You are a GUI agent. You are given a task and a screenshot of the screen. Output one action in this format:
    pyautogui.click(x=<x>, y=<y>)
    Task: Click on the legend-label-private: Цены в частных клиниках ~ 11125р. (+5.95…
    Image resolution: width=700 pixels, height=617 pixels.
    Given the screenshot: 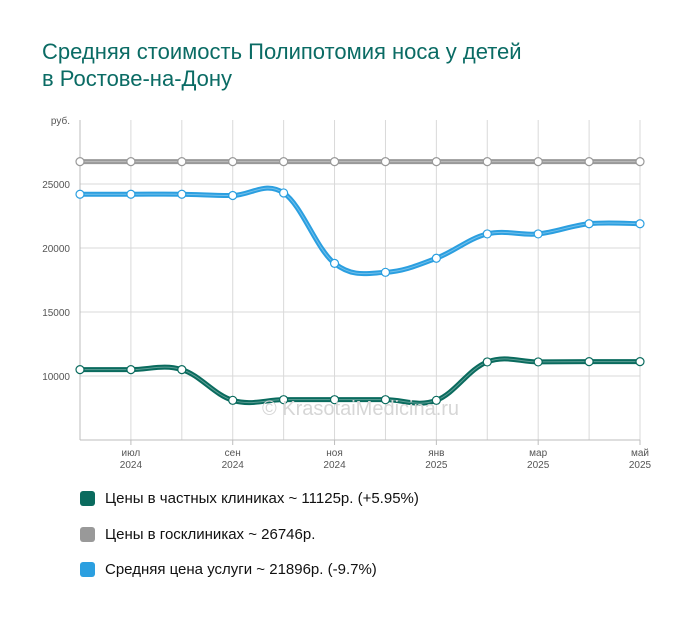 What is the action you would take?
    pyautogui.click(x=262, y=498)
    